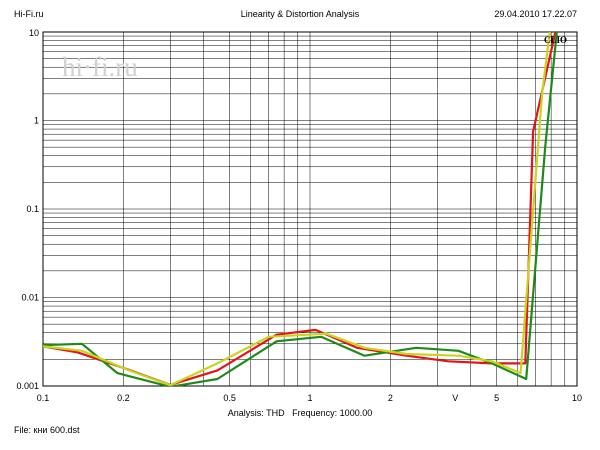  Describe the element at coordinates (300, 14) in the screenshot. I see `chart-title: Linearity & Distortion Analysis` at that location.